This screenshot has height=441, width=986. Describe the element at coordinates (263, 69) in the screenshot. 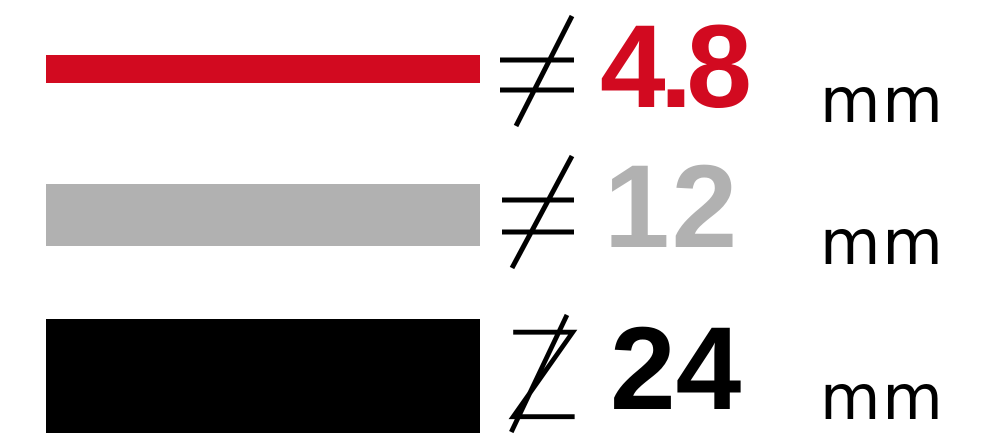

I see `tape-bar-4-8mm` at that location.